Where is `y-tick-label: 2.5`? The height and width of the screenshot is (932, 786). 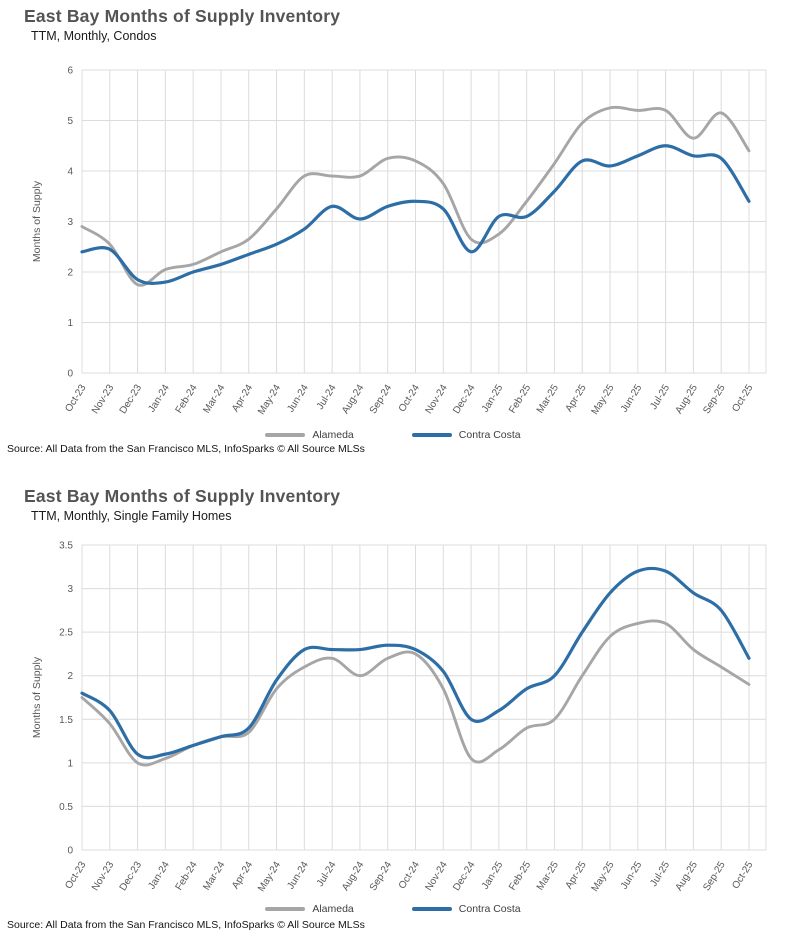 y-tick-label: 2.5 is located at coordinates (66, 633).